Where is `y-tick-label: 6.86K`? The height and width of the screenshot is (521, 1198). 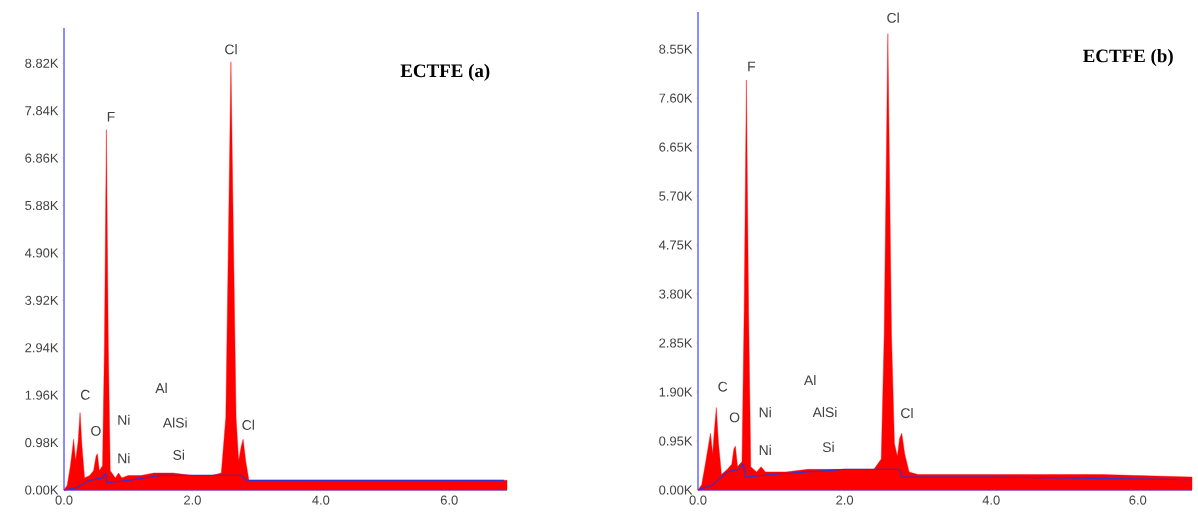 y-tick-label: 6.86K is located at coordinates (42, 158).